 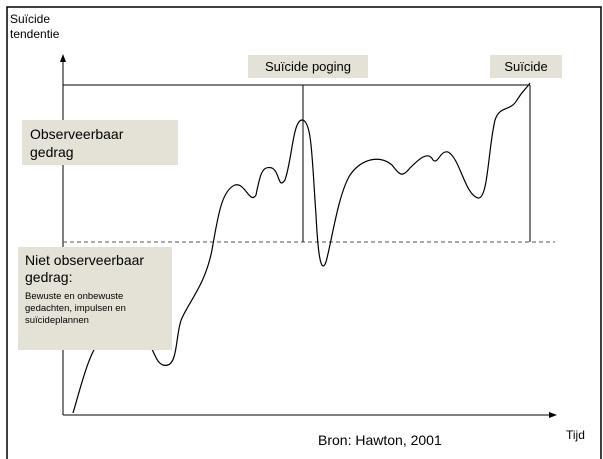 What do you see at coordinates (77, 134) in the screenshot?
I see `observable-line: Observeerbaar` at bounding box center [77, 134].